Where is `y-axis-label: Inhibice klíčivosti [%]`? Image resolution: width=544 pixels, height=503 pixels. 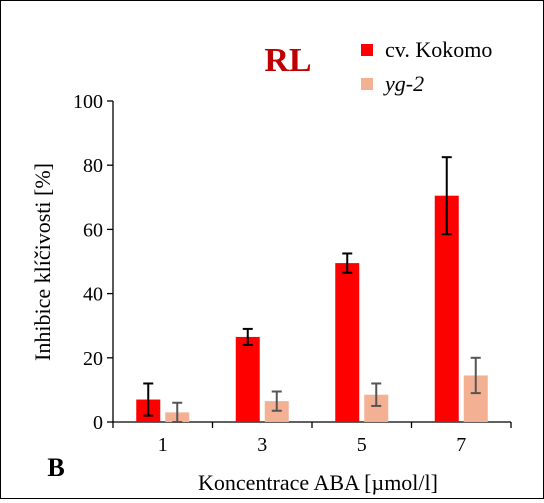 y-axis-label: Inhibice klíčivosti [%] is located at coordinates (42, 262).